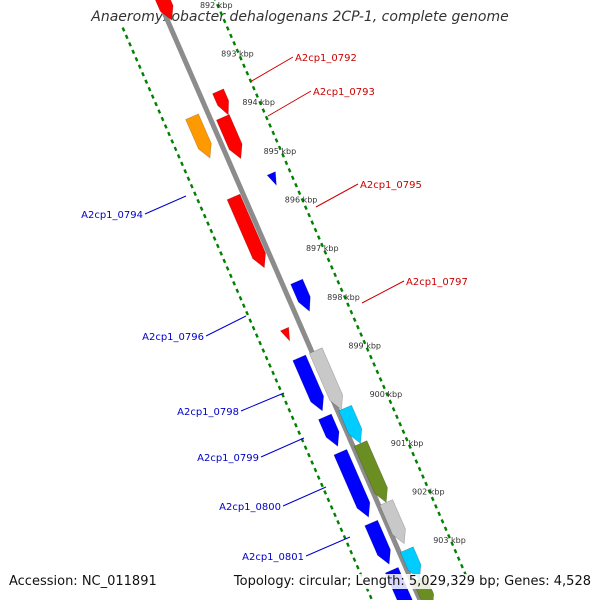 The width and height of the screenshot is (600, 600). What do you see at coordinates (407, 443) in the screenshot?
I see `kbp-label: 901 kbp` at bounding box center [407, 443].